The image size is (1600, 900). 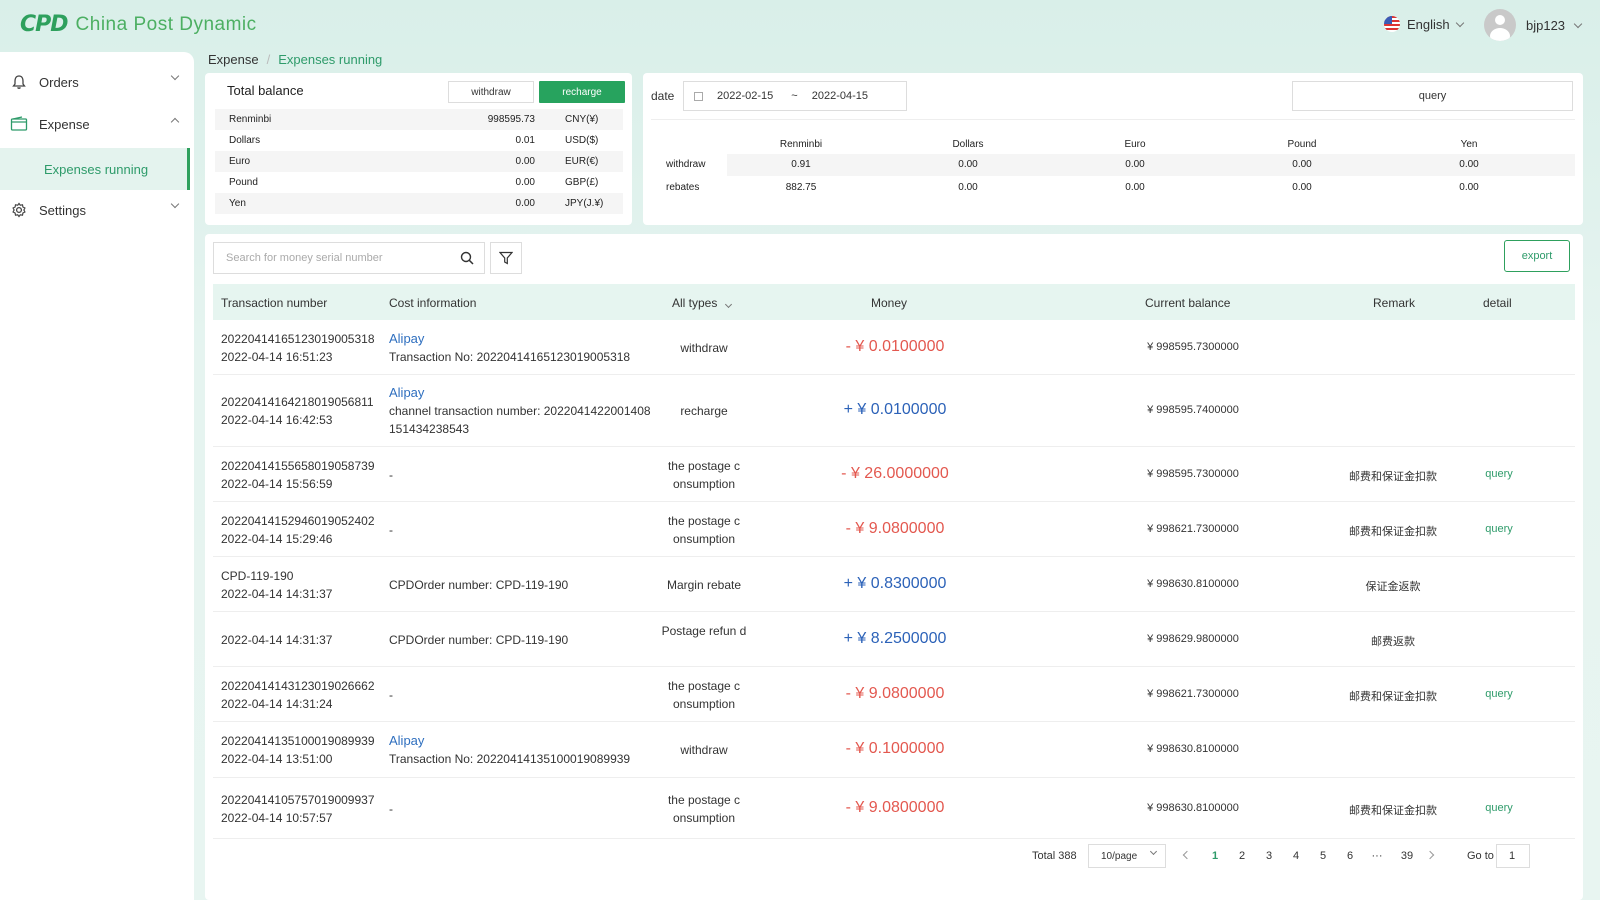 I want to click on money-amount: + ¥ 0.8300000, so click(x=895, y=583).